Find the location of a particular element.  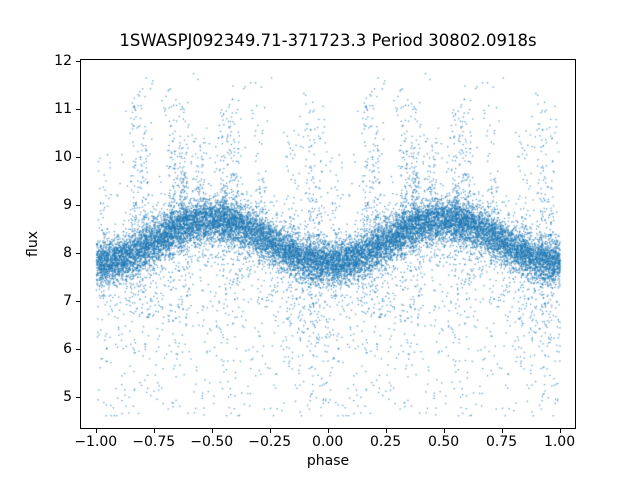

y-tick-label: 11 is located at coordinates (63, 108).